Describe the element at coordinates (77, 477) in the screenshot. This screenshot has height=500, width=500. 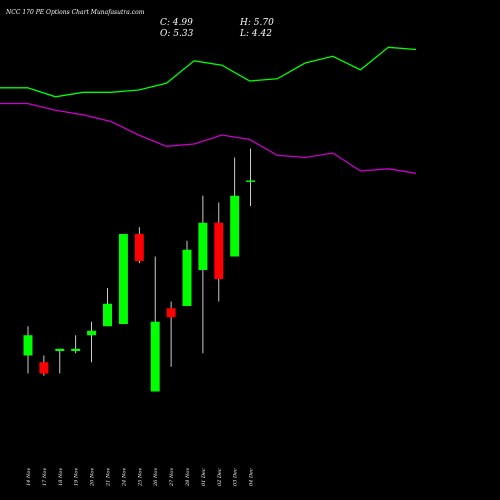
I see `x-tick-label: 19 Nov` at that location.